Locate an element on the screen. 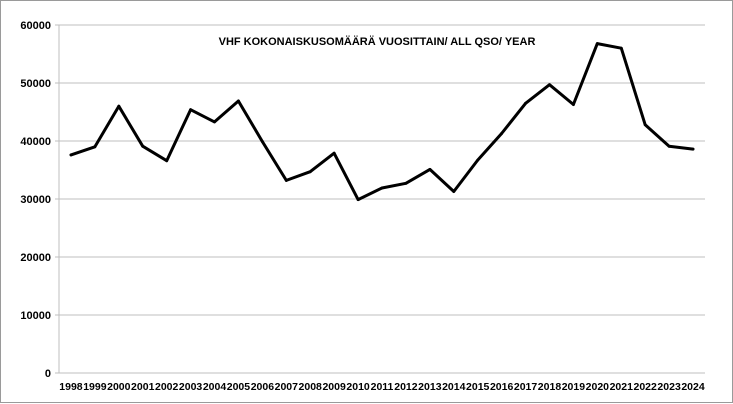  y-tick-label: 60000 is located at coordinates (35, 26).